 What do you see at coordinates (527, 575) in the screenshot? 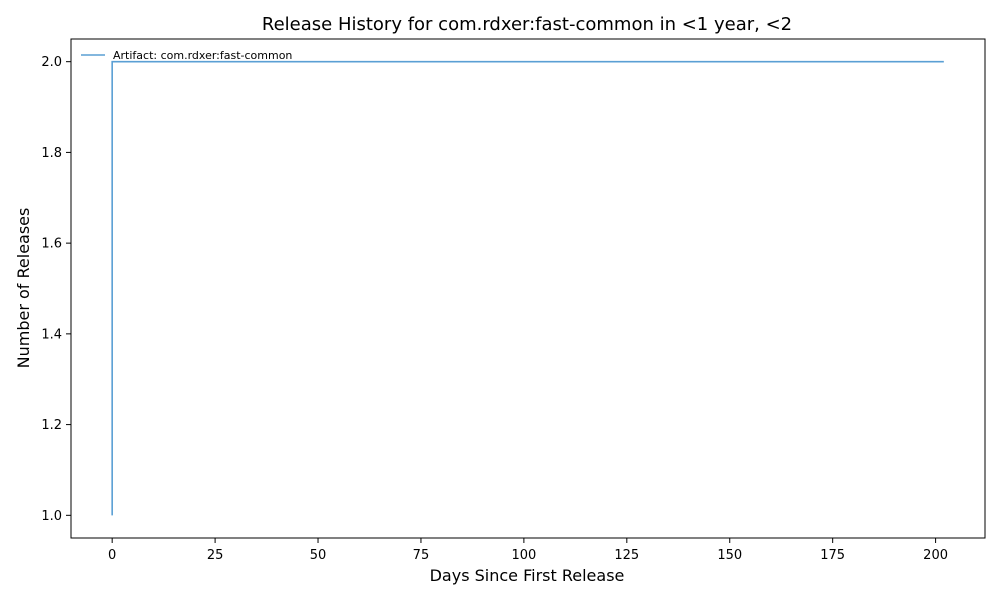
I see `x-axis-label: Days Since First Release` at bounding box center [527, 575].